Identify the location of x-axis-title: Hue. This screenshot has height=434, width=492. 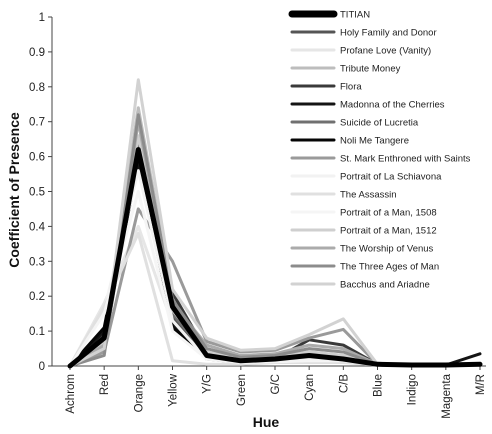
(266, 422).